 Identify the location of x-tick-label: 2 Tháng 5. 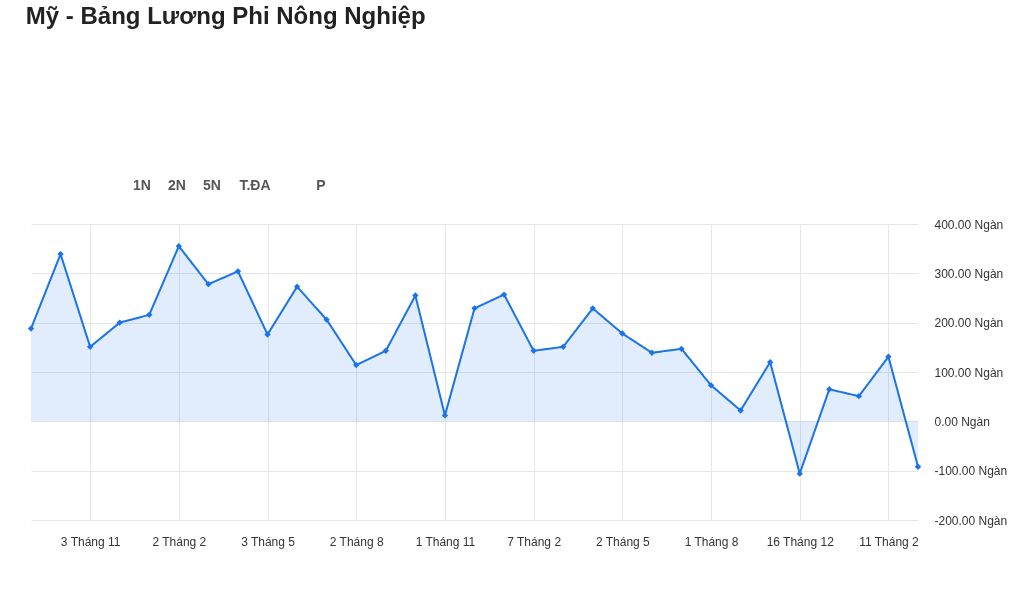
(623, 541).